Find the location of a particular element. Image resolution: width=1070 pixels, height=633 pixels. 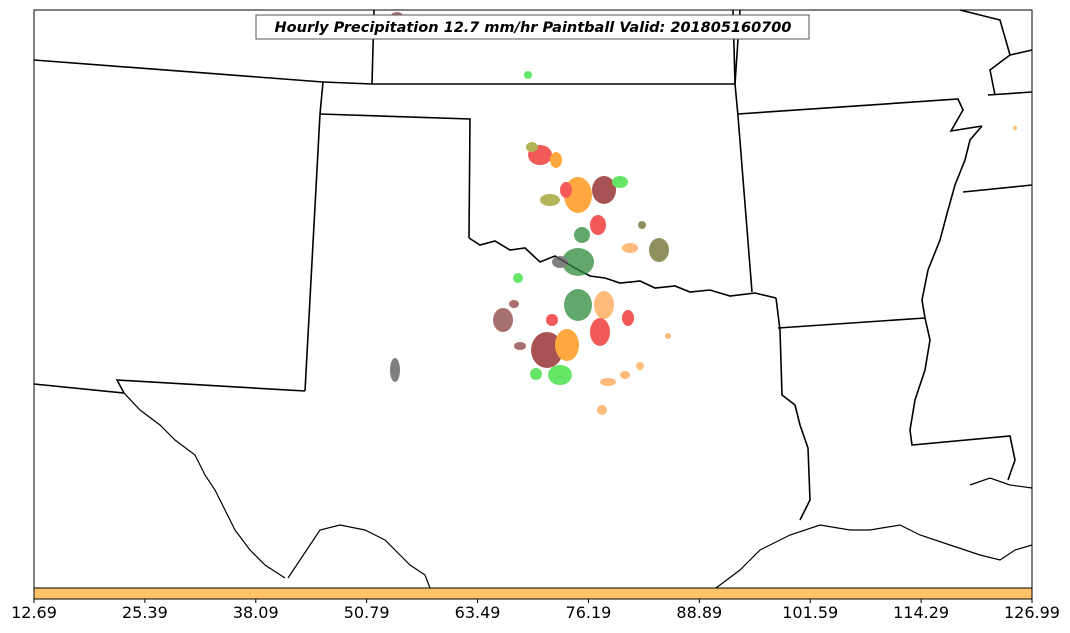

kansas-missouri is located at coordinates (736, 100).